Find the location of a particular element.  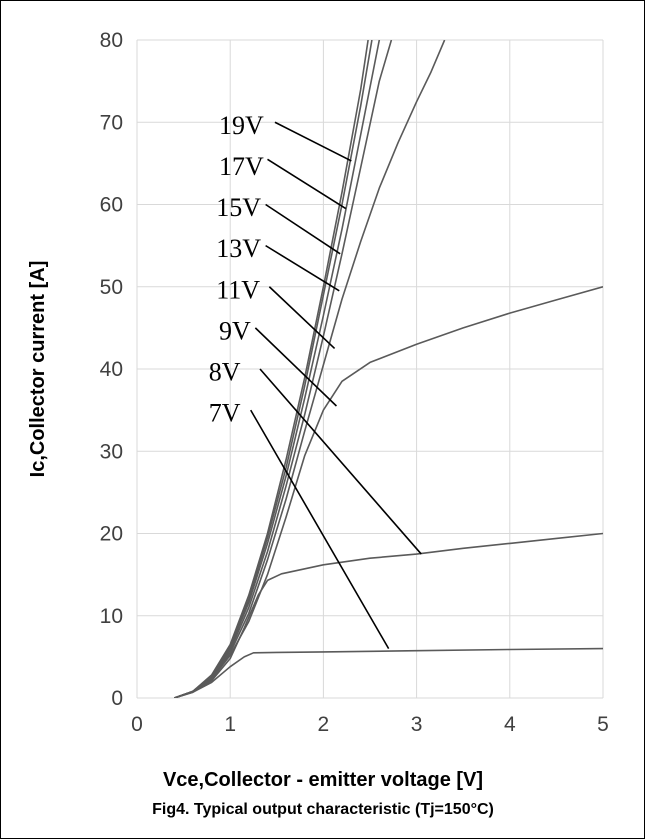

label-13v: 13V is located at coordinates (238, 248).